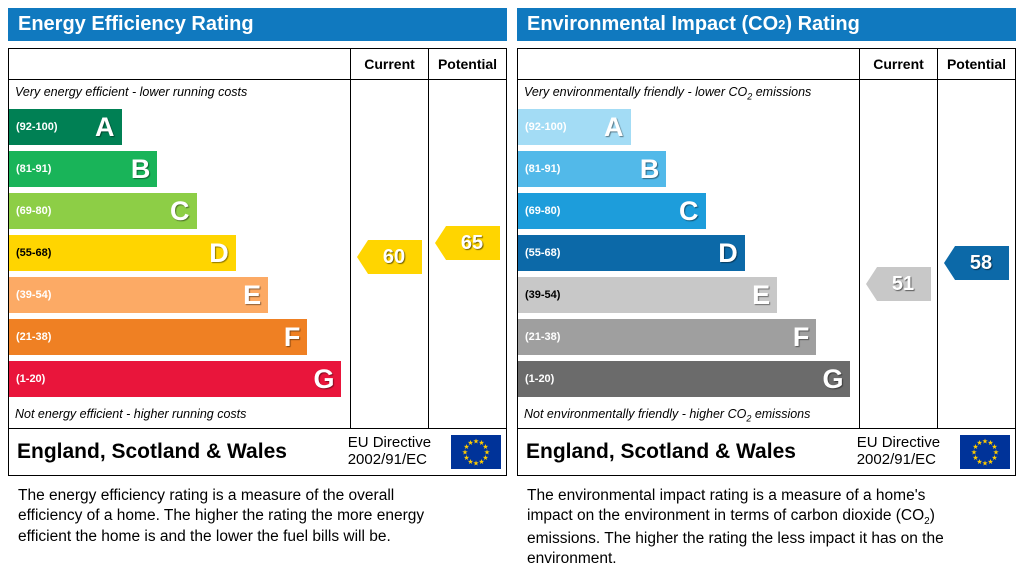 The height and width of the screenshot is (570, 1024). What do you see at coordinates (394, 256) in the screenshot?
I see `current-rating-value: 60` at bounding box center [394, 256].